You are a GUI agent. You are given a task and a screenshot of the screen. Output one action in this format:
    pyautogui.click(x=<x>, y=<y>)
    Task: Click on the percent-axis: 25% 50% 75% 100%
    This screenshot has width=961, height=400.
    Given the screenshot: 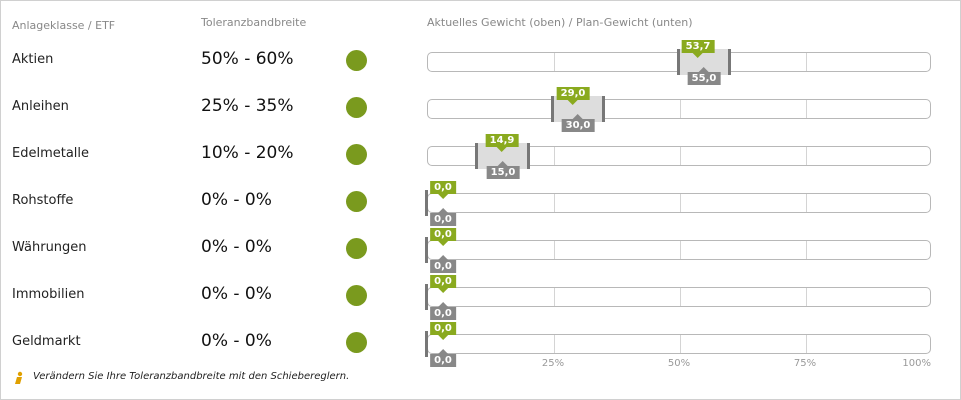 What is the action you would take?
    pyautogui.click(x=679, y=365)
    